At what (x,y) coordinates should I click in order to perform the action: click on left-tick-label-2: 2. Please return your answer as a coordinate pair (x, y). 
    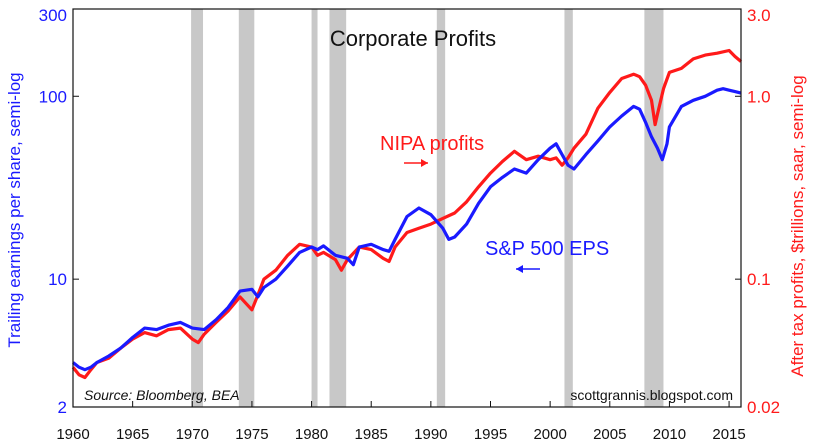
    Looking at the image, I should click on (62, 407).